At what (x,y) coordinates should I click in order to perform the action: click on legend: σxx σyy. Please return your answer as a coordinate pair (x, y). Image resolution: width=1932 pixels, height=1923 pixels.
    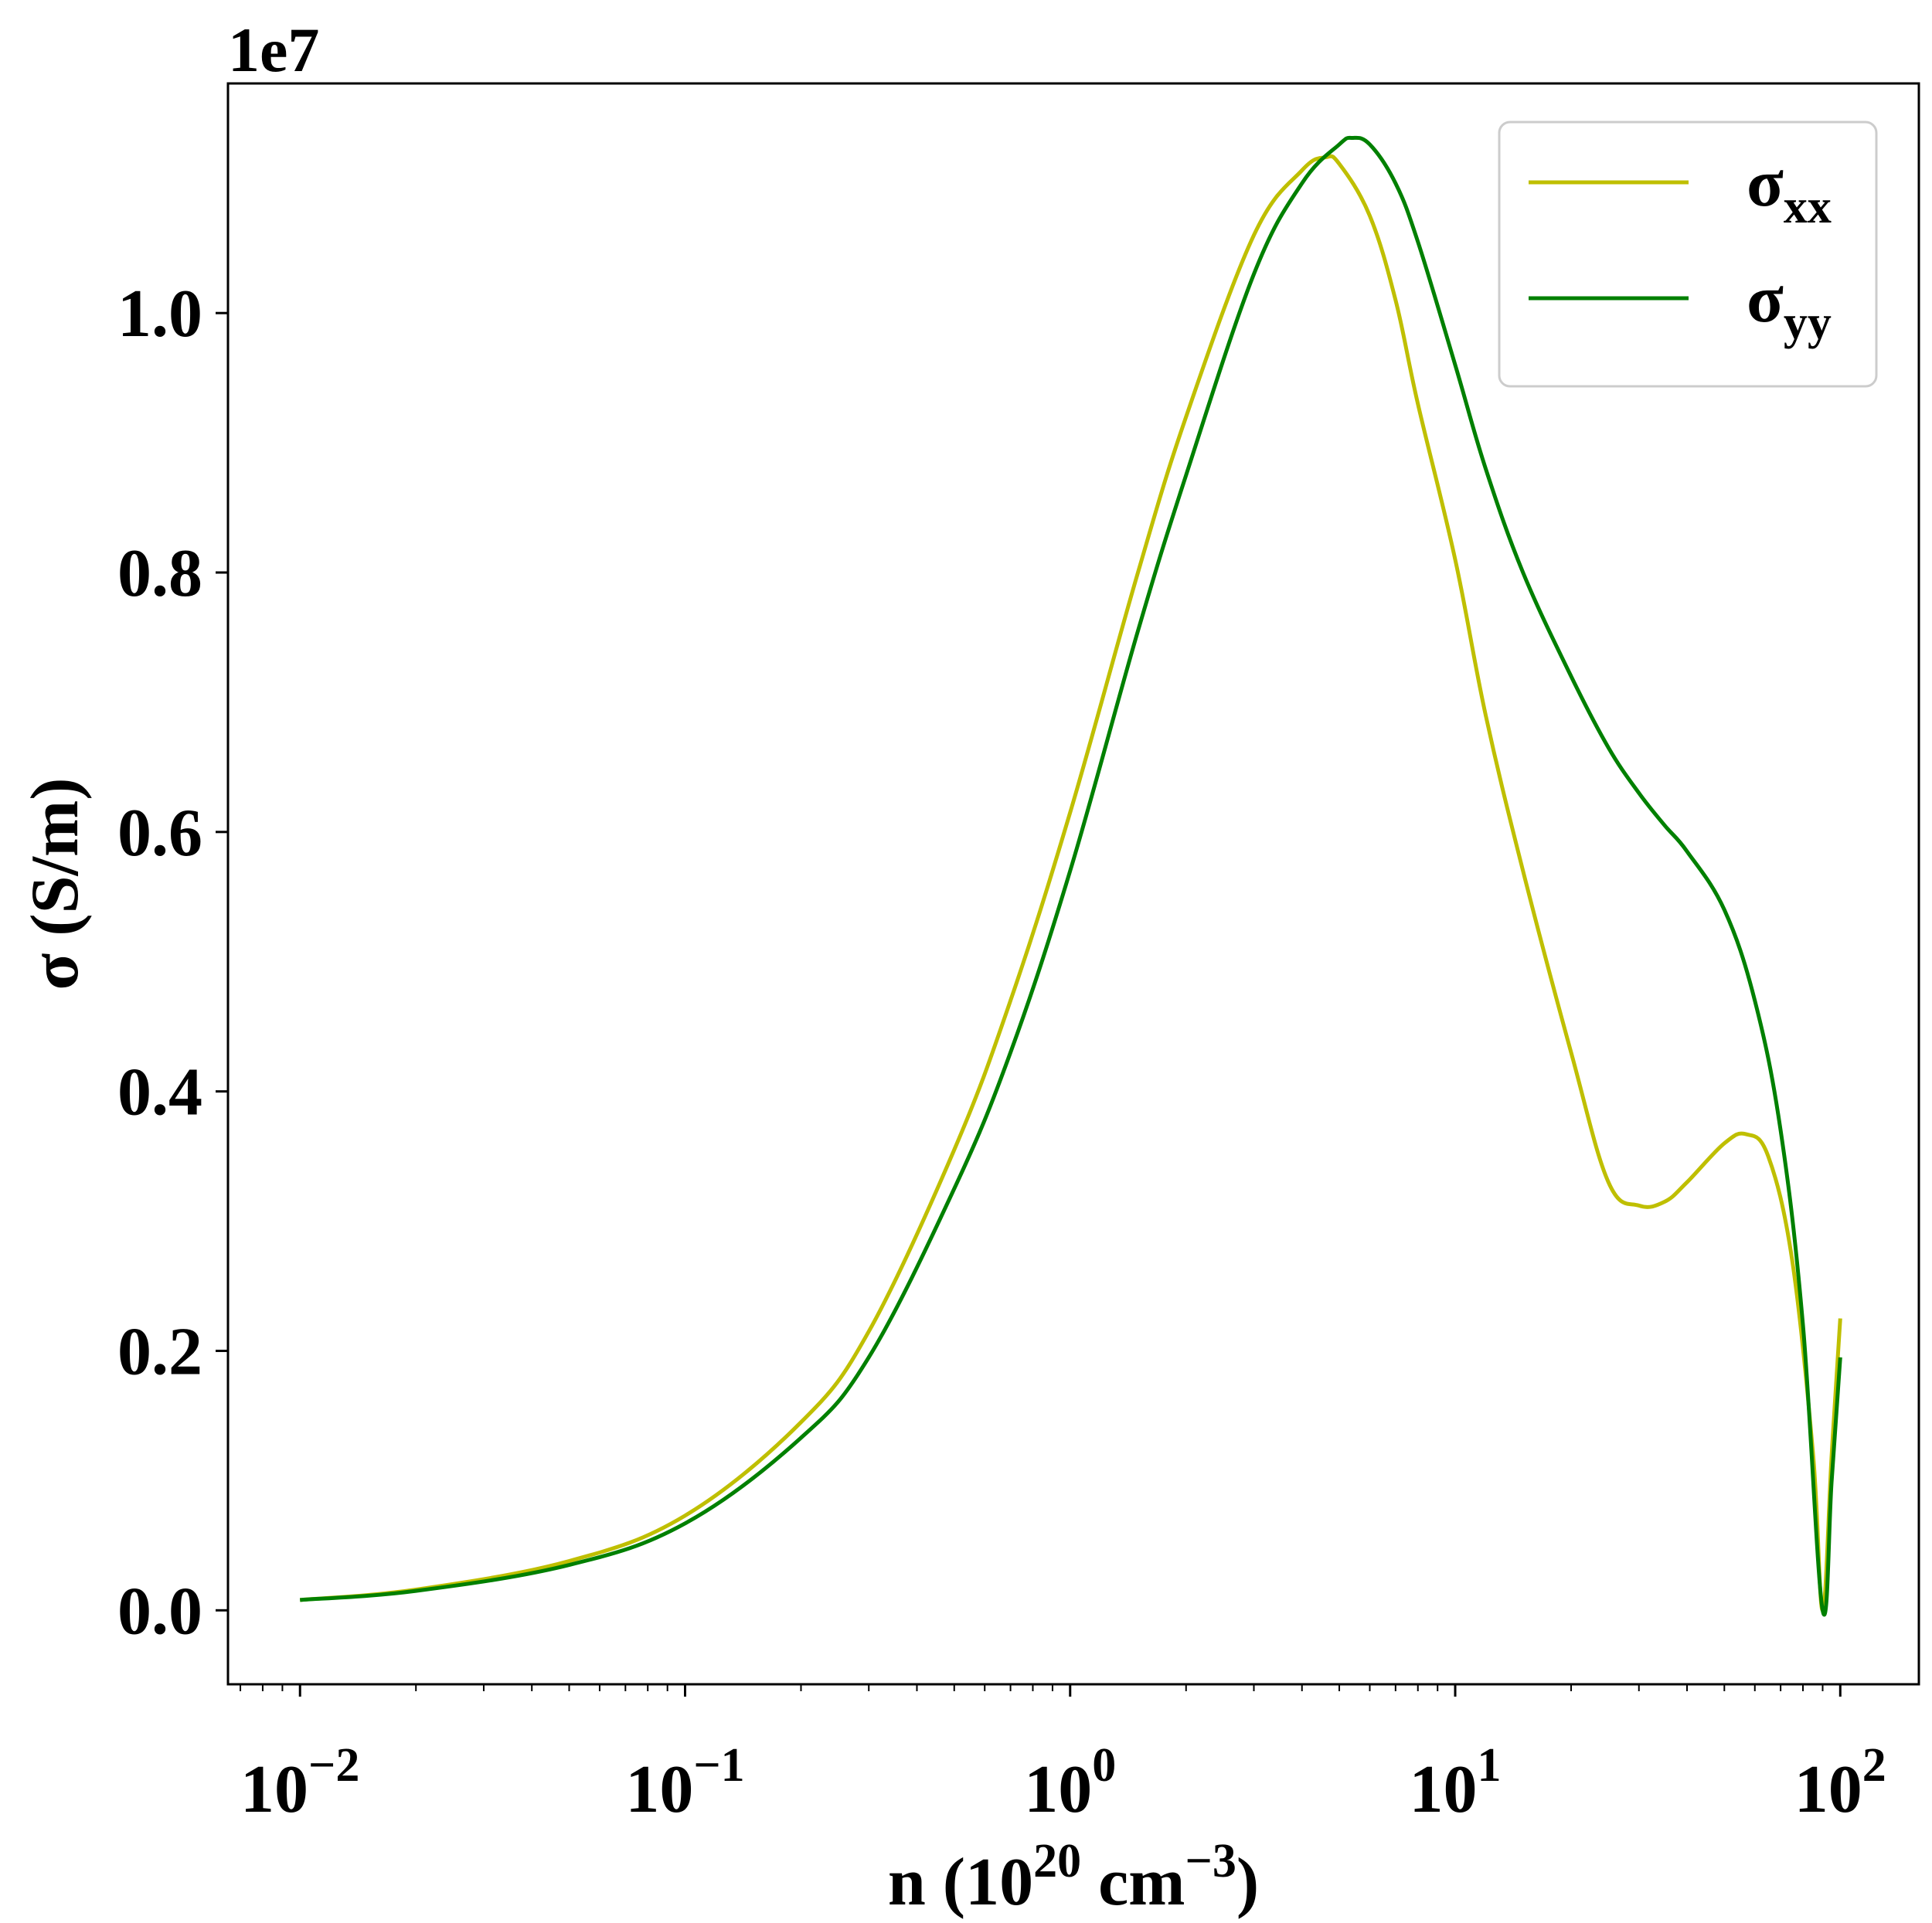
    Looking at the image, I should click on (1688, 254).